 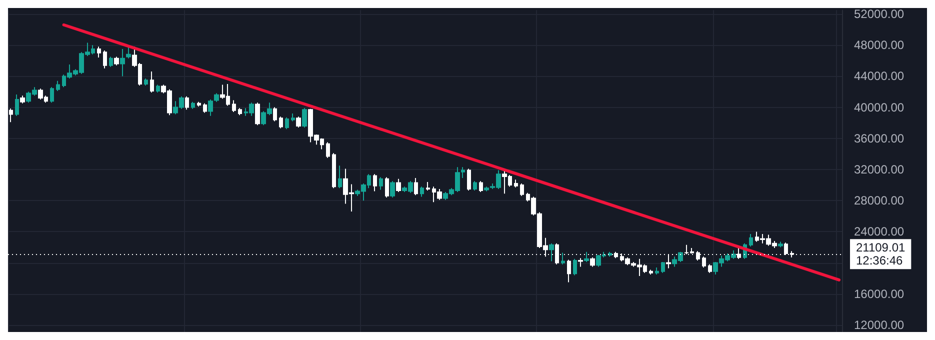 I want to click on y-tick-label: 24000.00, so click(x=879, y=231).